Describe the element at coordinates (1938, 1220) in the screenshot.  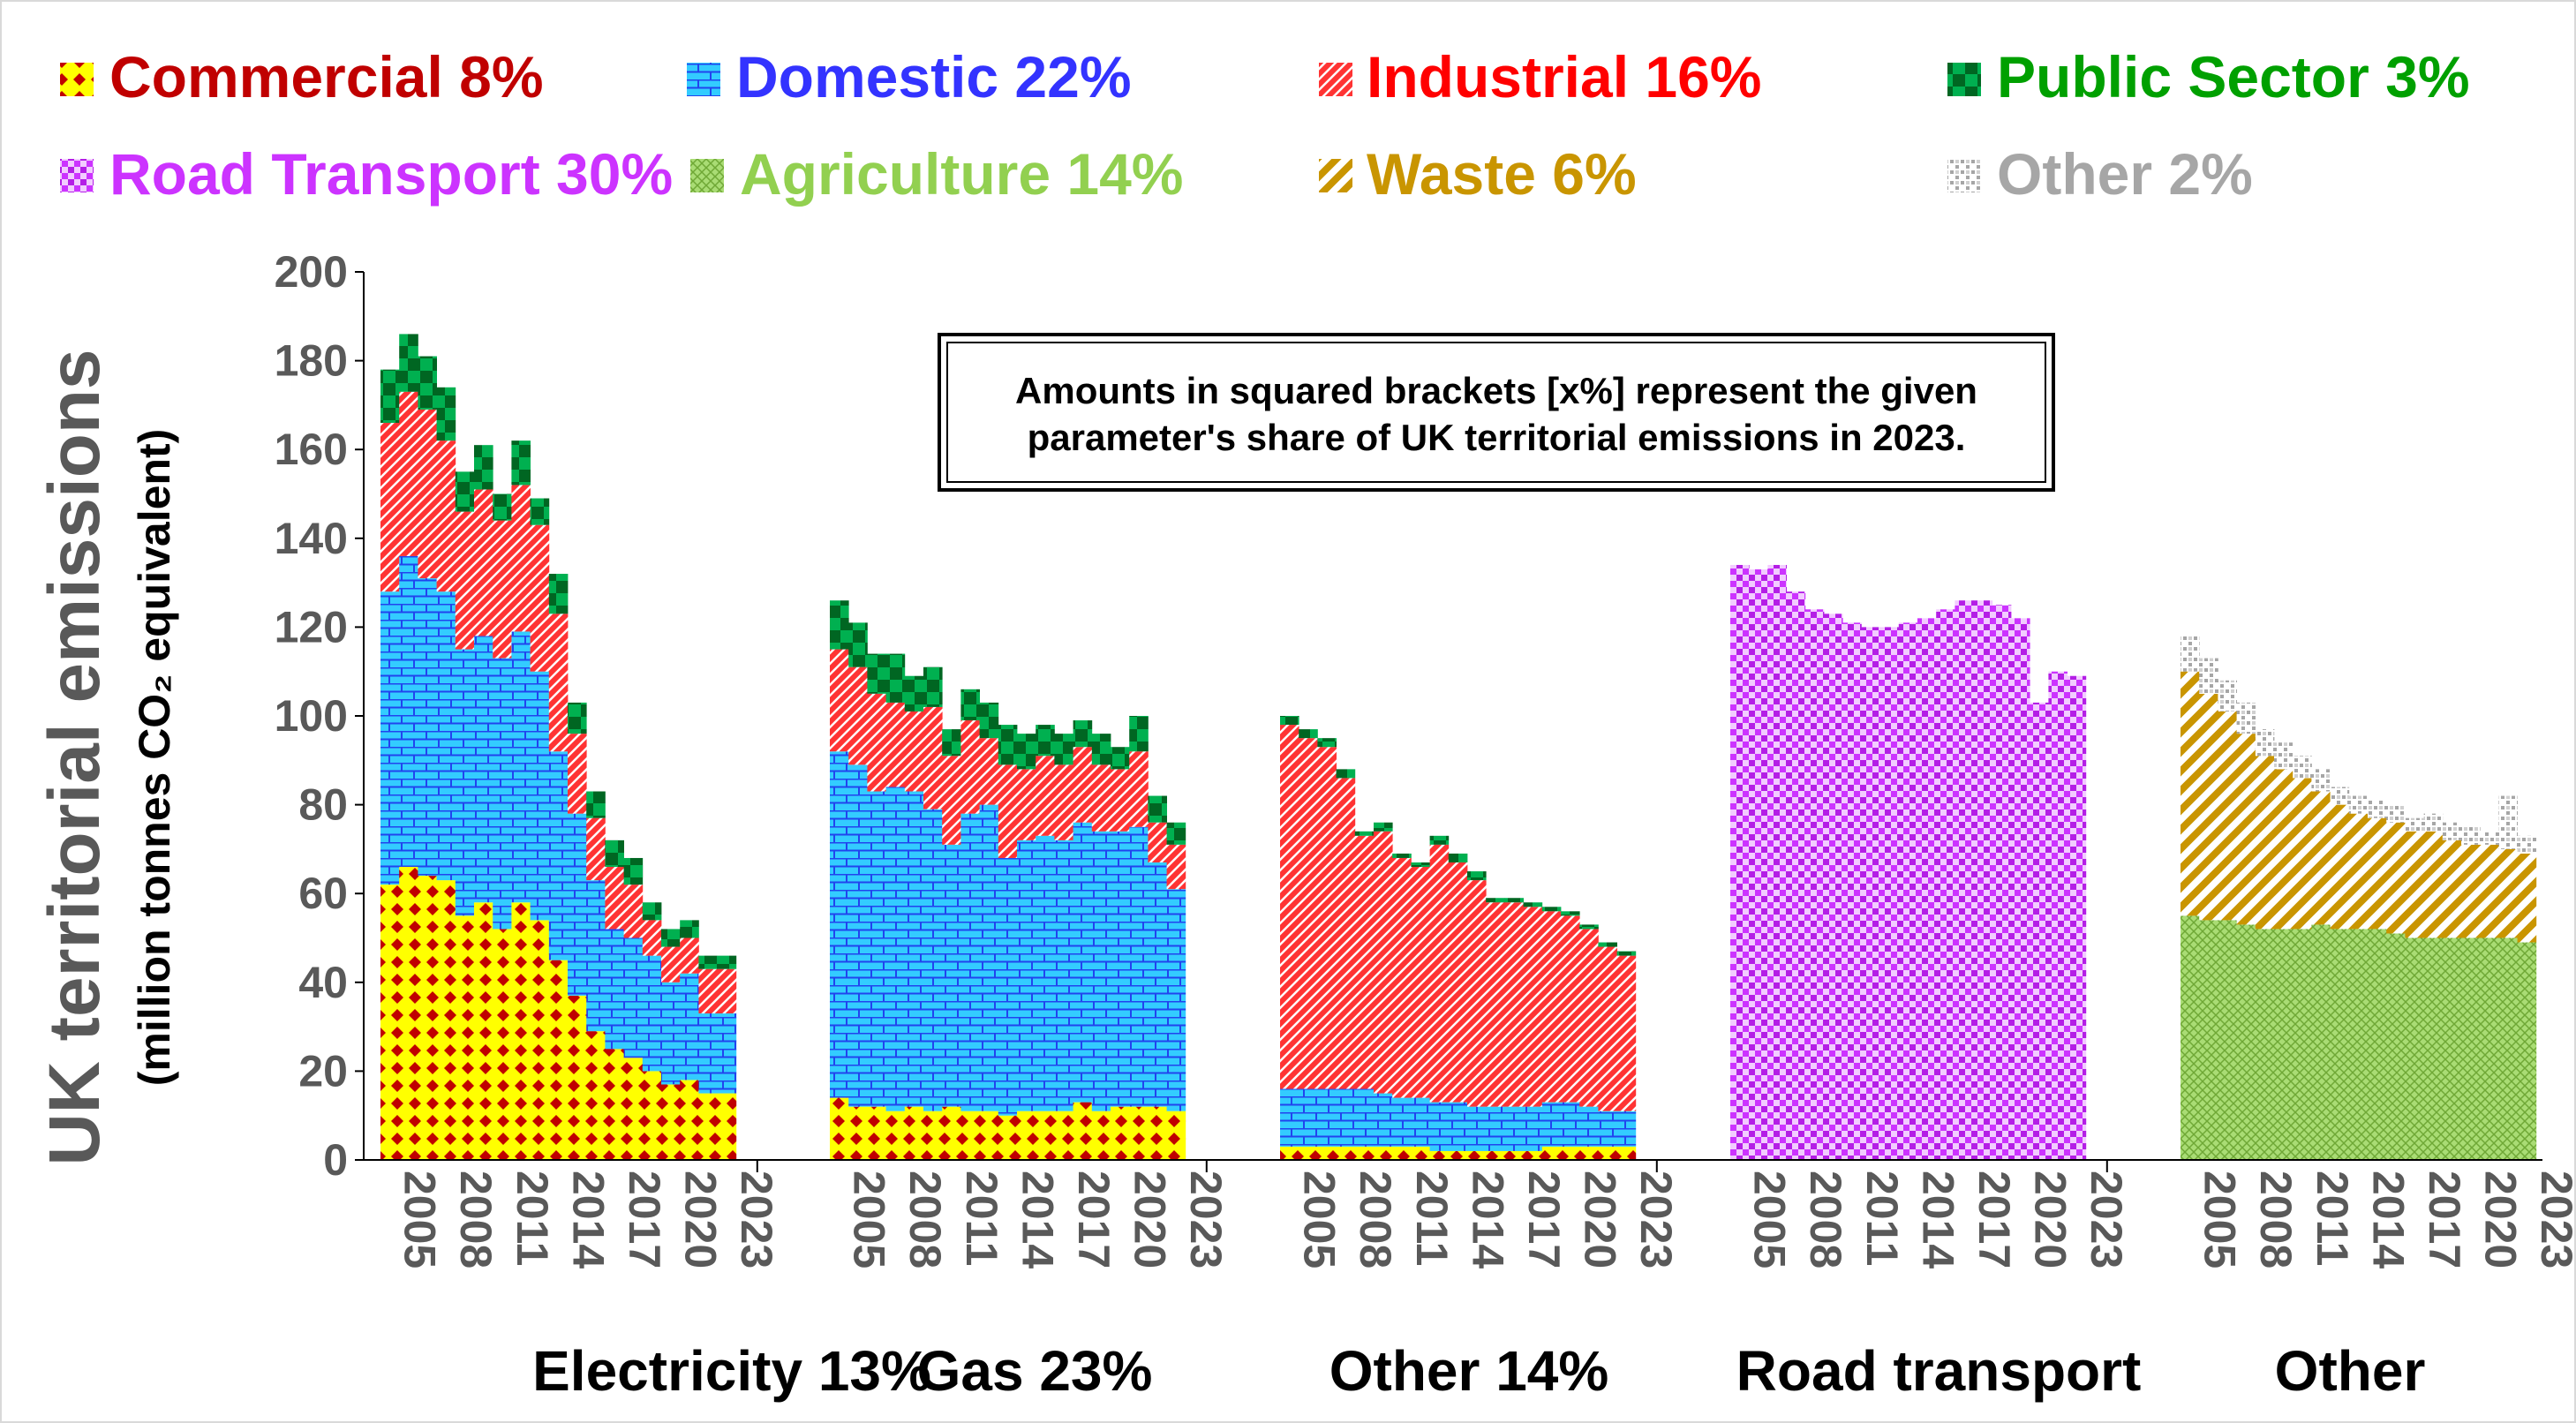
I see `x-tick-label: 2014` at that location.